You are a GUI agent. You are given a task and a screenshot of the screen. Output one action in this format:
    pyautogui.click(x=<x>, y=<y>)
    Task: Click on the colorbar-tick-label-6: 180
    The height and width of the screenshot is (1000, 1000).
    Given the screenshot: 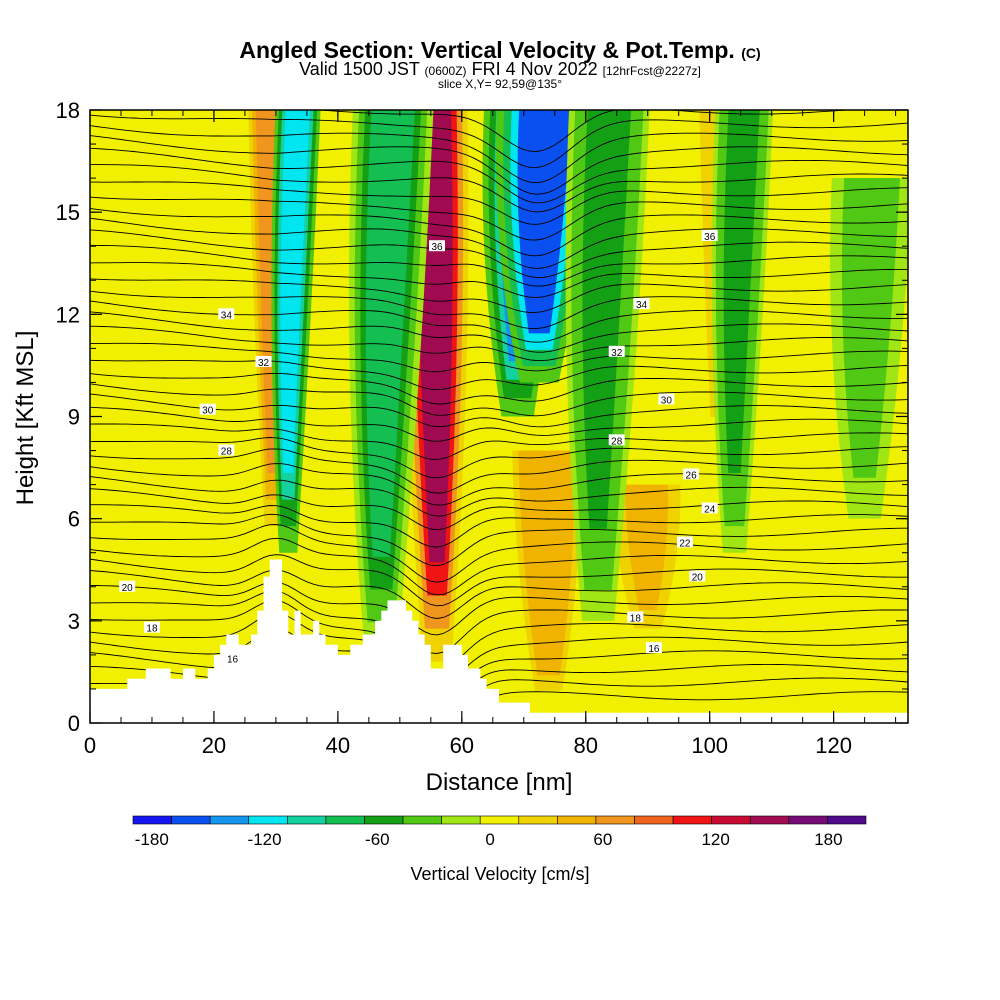 What is the action you would take?
    pyautogui.click(x=828, y=839)
    